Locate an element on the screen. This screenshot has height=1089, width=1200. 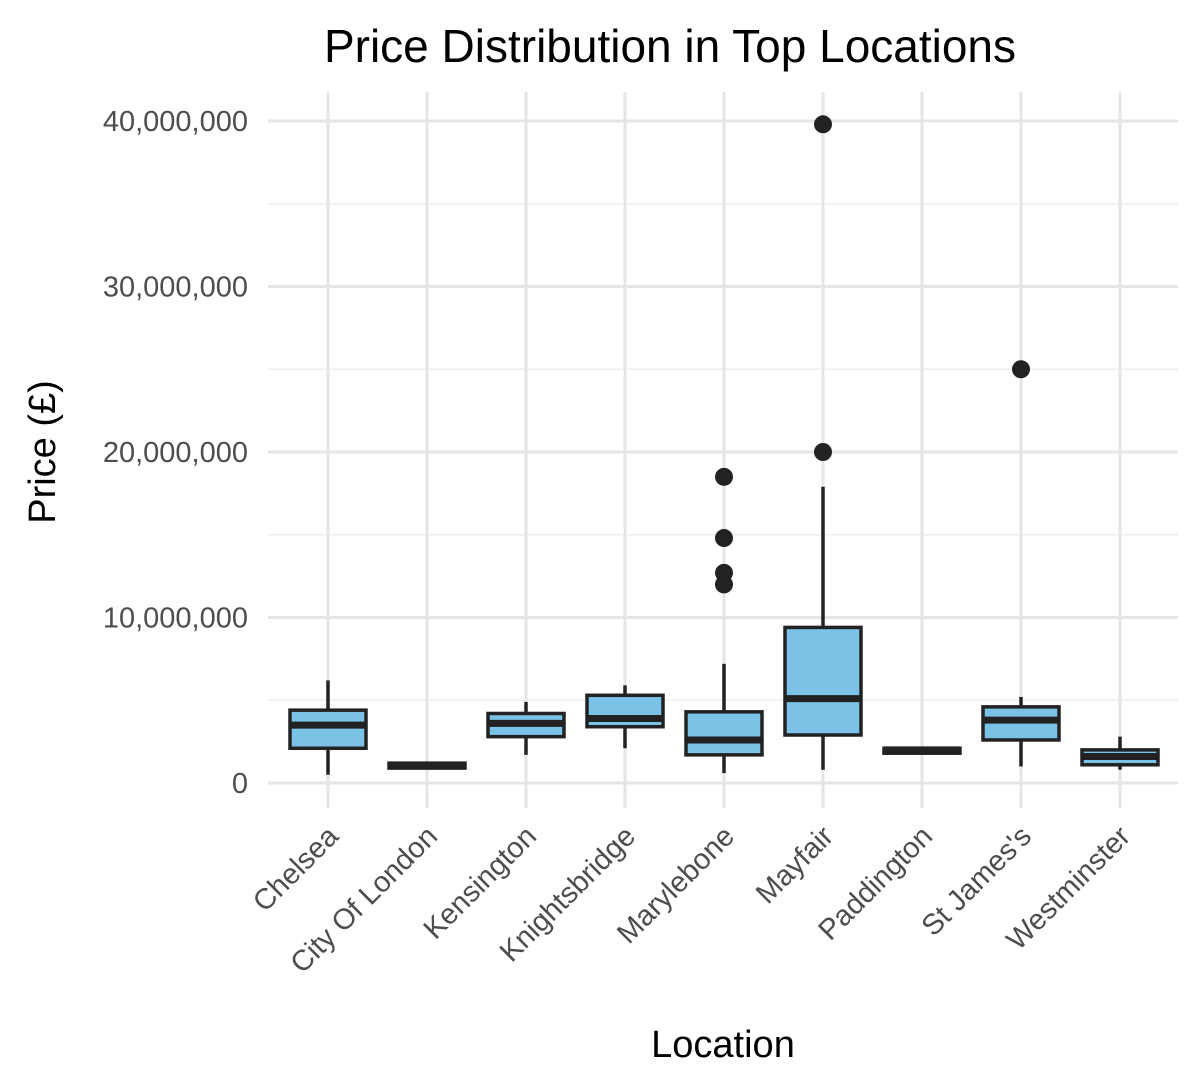
box-marylebone is located at coordinates (724, 620).